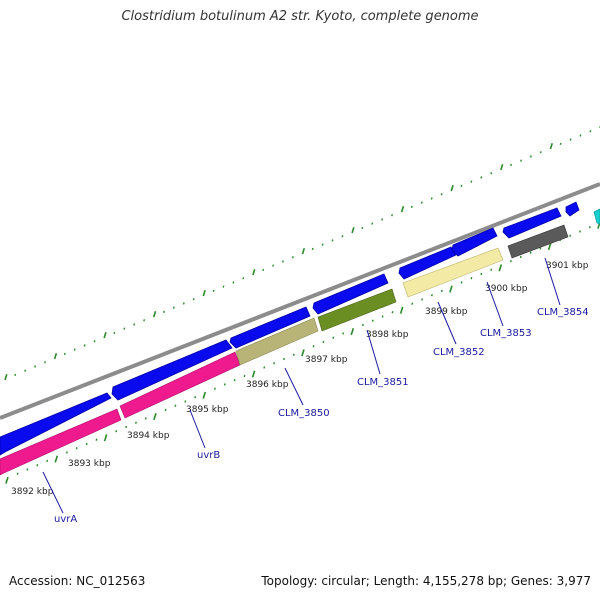  Describe the element at coordinates (596, 216) in the screenshot. I see `forward-gene-cyan` at that location.